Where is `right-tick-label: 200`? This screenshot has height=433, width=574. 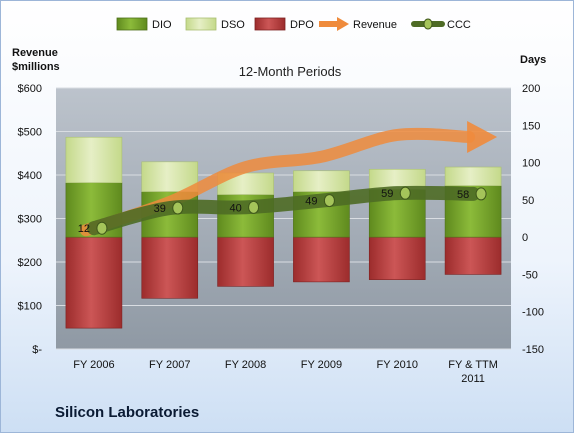
right-tick-label: 200 is located at coordinates (531, 89).